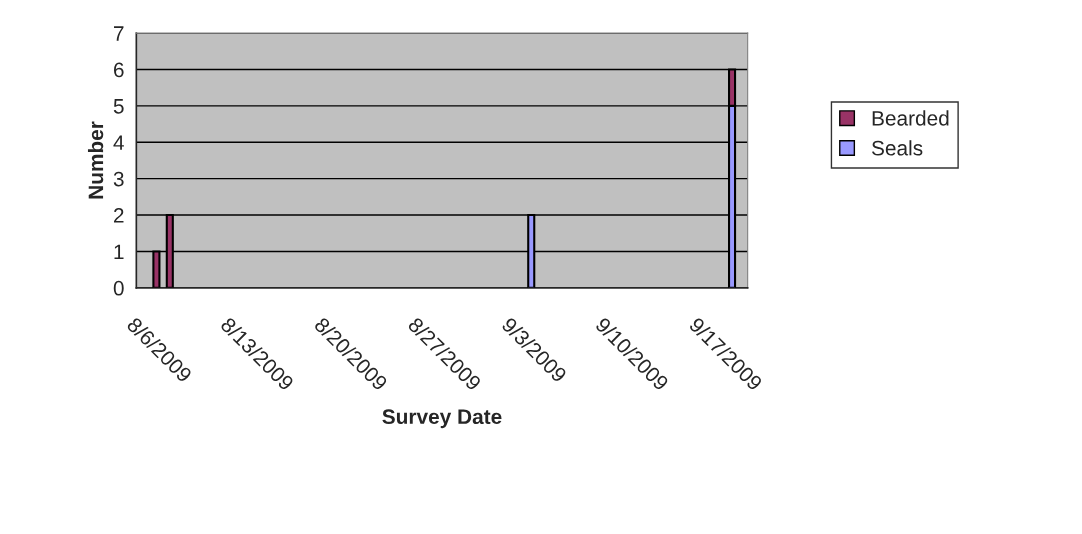 The image size is (1082, 534). Describe the element at coordinates (119, 70) in the screenshot. I see `y-tick-label: 6` at that location.